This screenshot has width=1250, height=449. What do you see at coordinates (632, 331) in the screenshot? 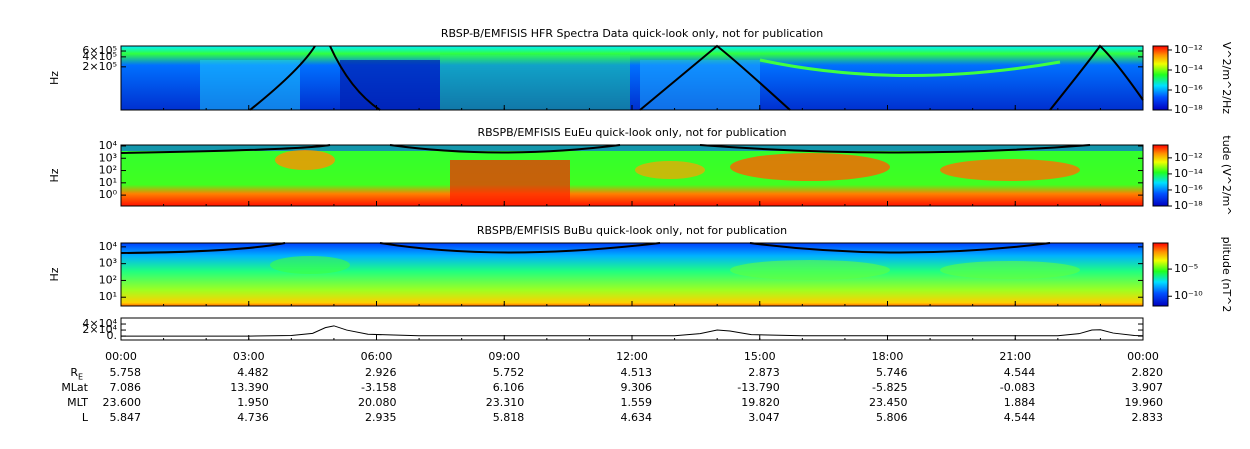
I see `data-line` at bounding box center [632, 331].